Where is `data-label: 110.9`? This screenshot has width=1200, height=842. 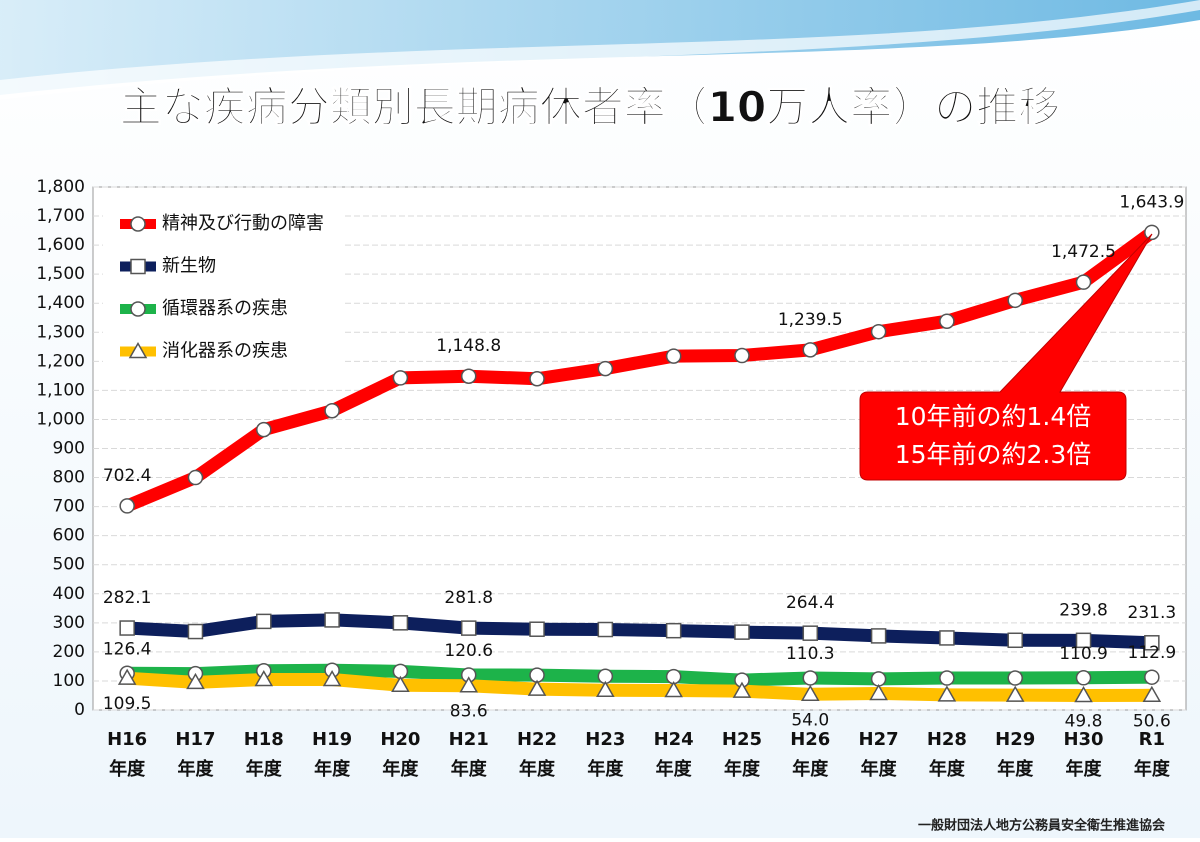 data-label: 110.9 is located at coordinates (1083, 654).